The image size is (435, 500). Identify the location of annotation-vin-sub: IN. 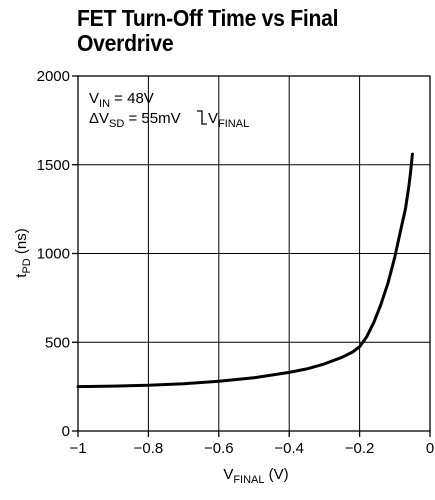
(104, 104).